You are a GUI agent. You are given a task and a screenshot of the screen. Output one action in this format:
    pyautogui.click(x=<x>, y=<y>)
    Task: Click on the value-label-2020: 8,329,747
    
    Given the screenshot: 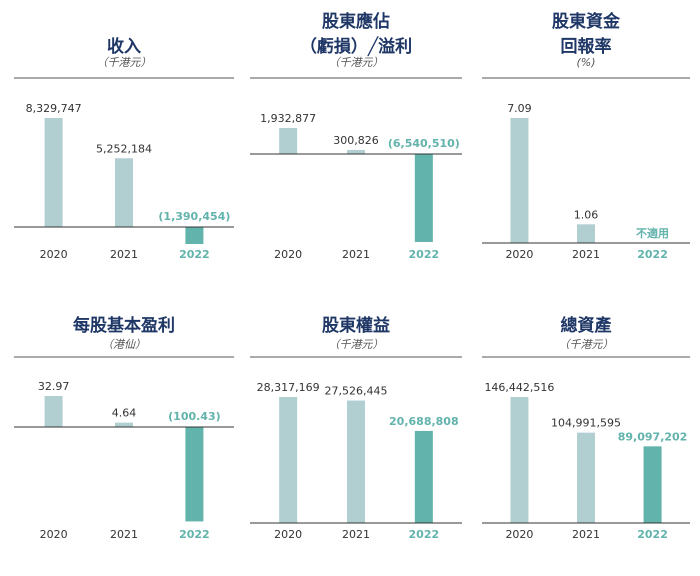 What is the action you would take?
    pyautogui.click(x=54, y=108)
    